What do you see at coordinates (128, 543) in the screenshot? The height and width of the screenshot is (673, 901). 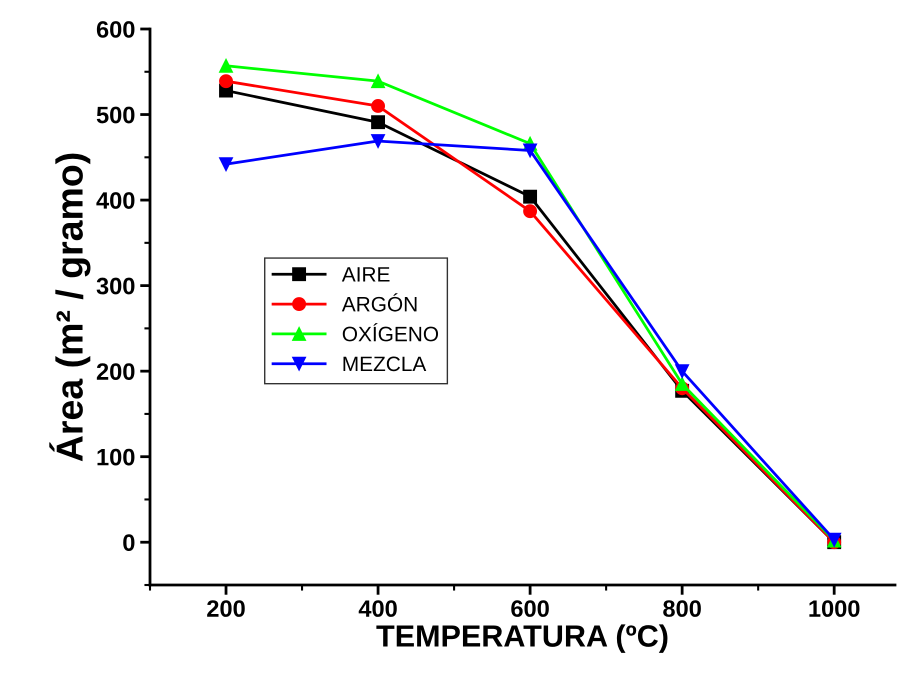 I see `y-tick-label: 0` at bounding box center [128, 543].